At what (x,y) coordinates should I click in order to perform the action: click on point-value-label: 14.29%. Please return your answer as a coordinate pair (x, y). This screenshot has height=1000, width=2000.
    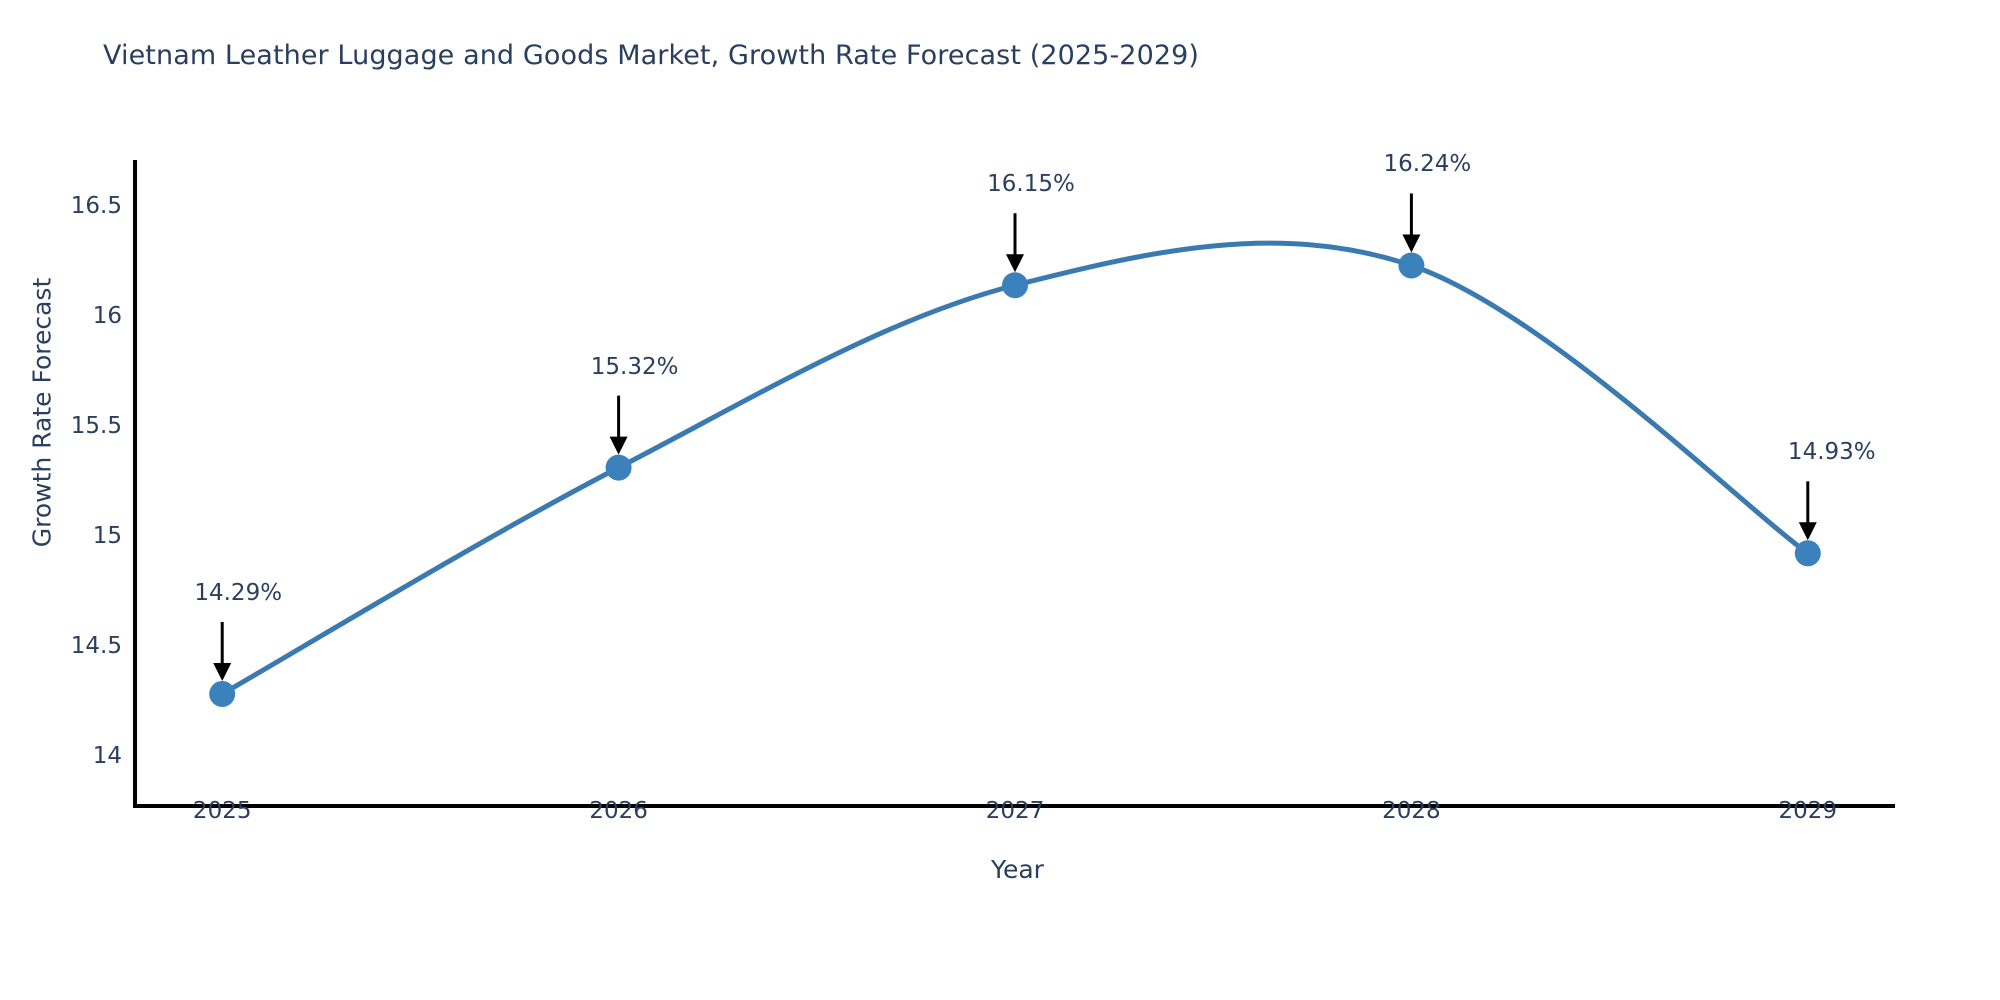
    Looking at the image, I should click on (238, 592).